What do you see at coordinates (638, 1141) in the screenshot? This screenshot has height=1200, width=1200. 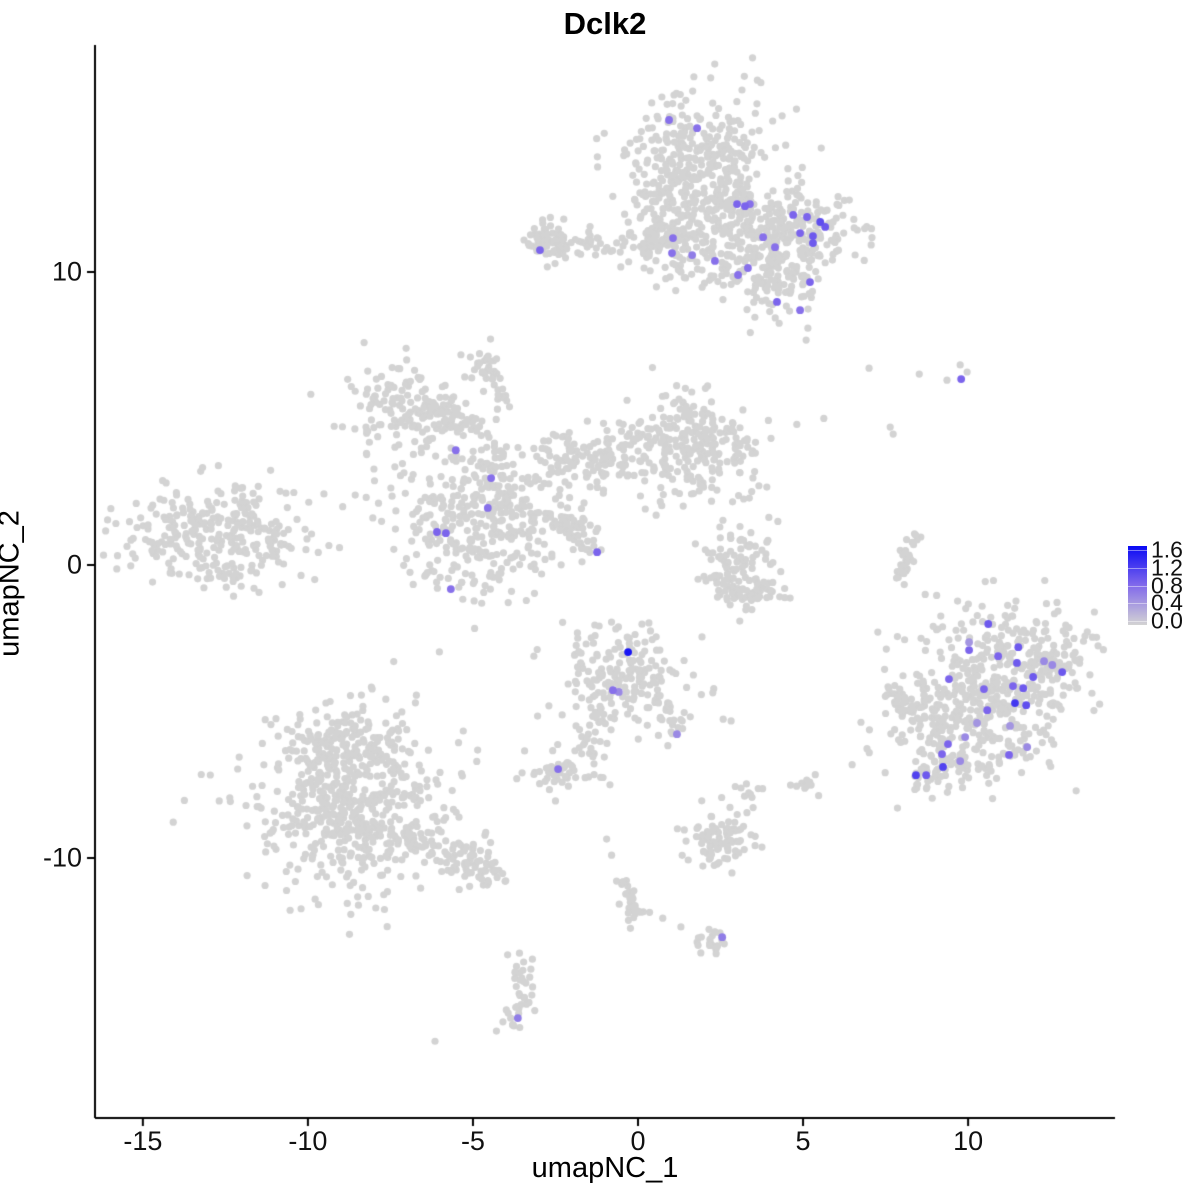 I see `x-tick-label: 0` at bounding box center [638, 1141].